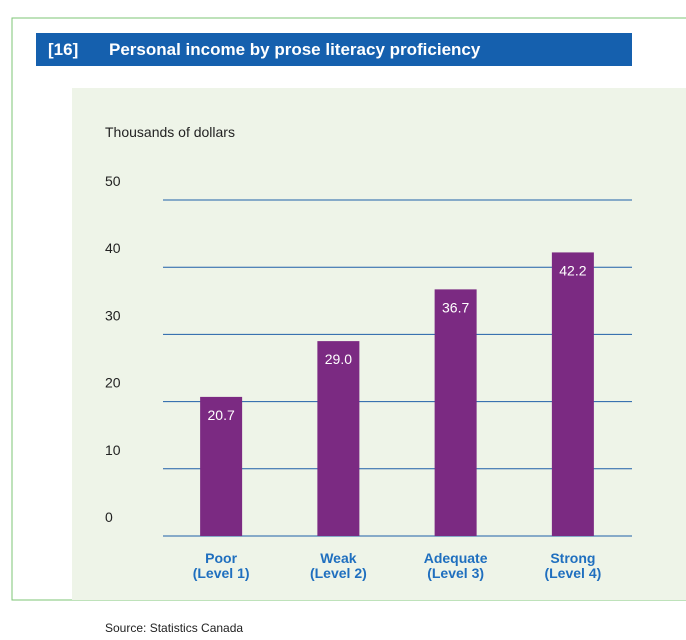  Describe the element at coordinates (174, 628) in the screenshot. I see `source: Source: Statistics Canada` at that location.